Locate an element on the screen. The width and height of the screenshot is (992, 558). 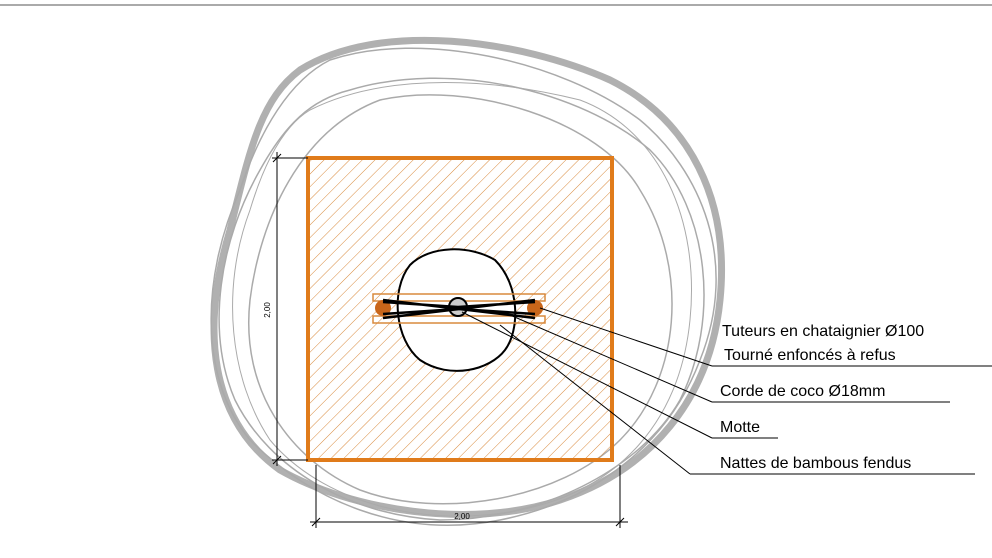
label: Corde de coco Ø18mm is located at coordinates (802, 391).